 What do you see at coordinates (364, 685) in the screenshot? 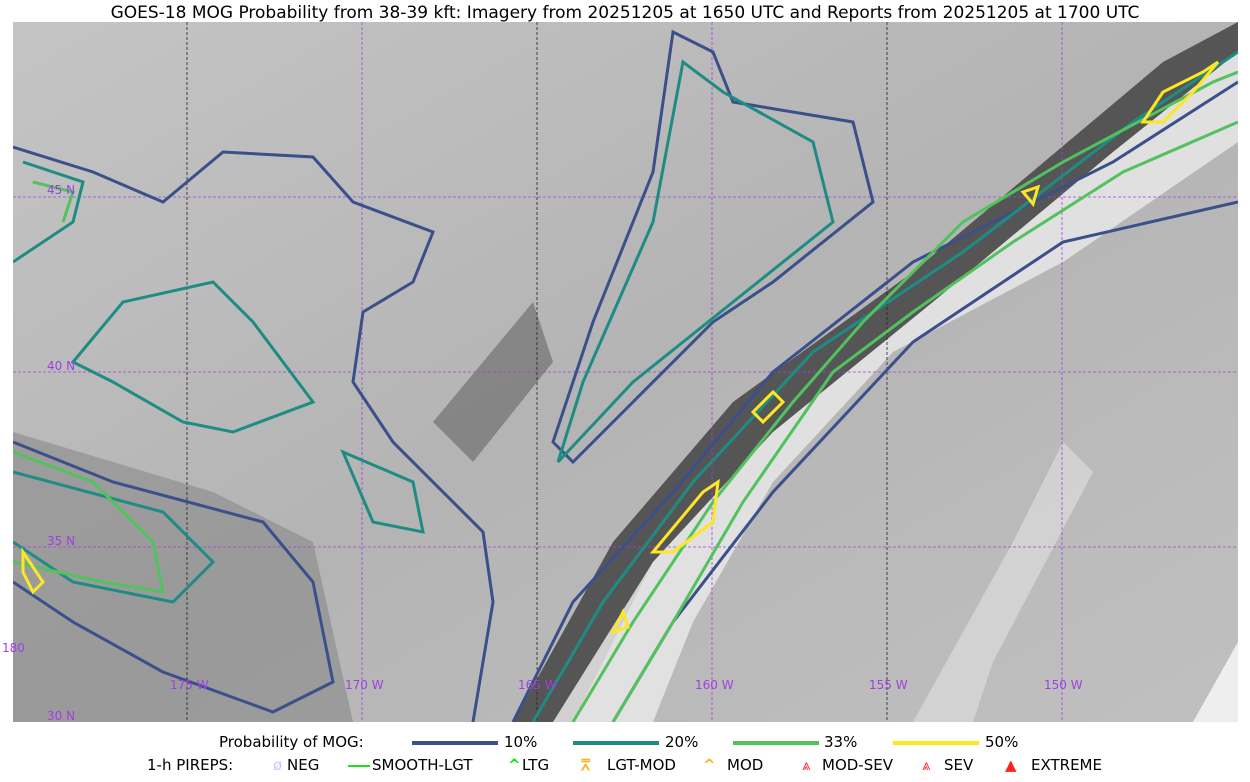
I see `lon-label: 170 W` at bounding box center [364, 685].